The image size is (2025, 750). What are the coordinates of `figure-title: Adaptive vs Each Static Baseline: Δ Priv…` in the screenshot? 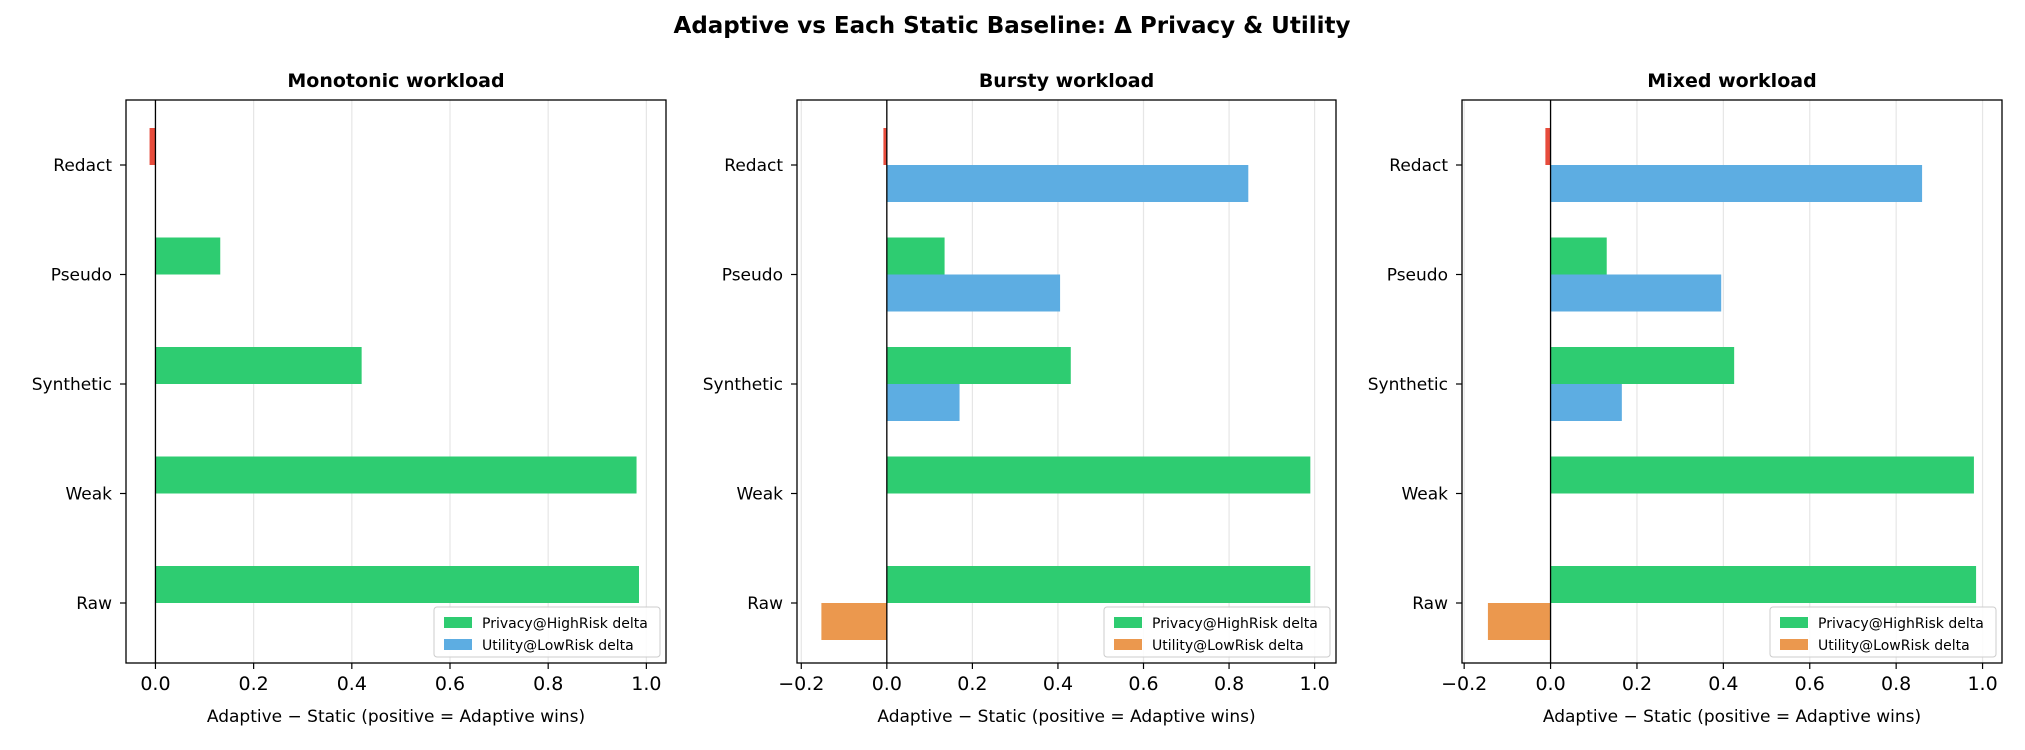 It's located at (1012, 26).